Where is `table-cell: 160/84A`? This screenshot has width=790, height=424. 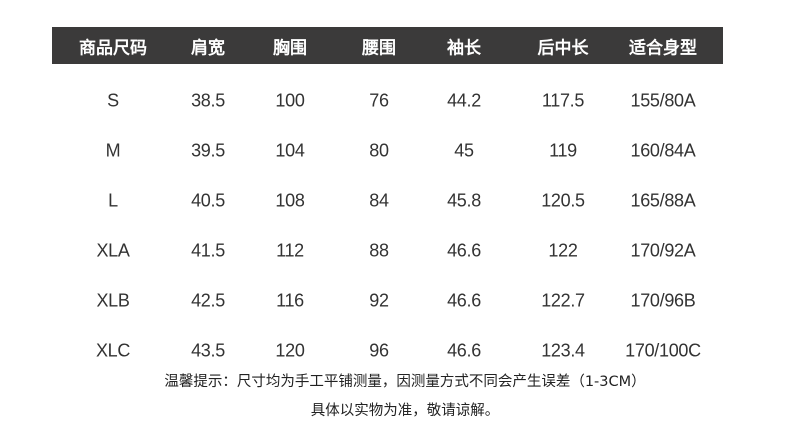
table-cell: 160/84A is located at coordinates (663, 150).